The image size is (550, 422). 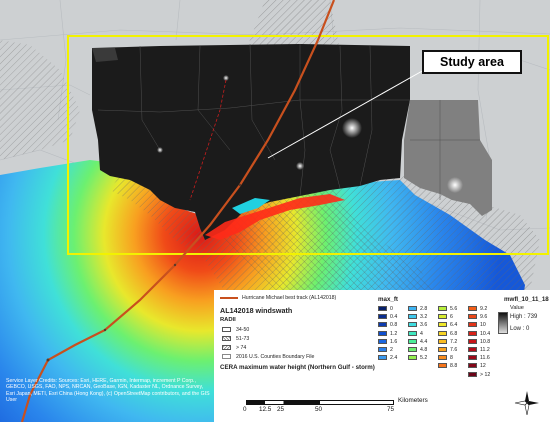 I want to click on legend-raster-value: Value, so click(x=517, y=308).